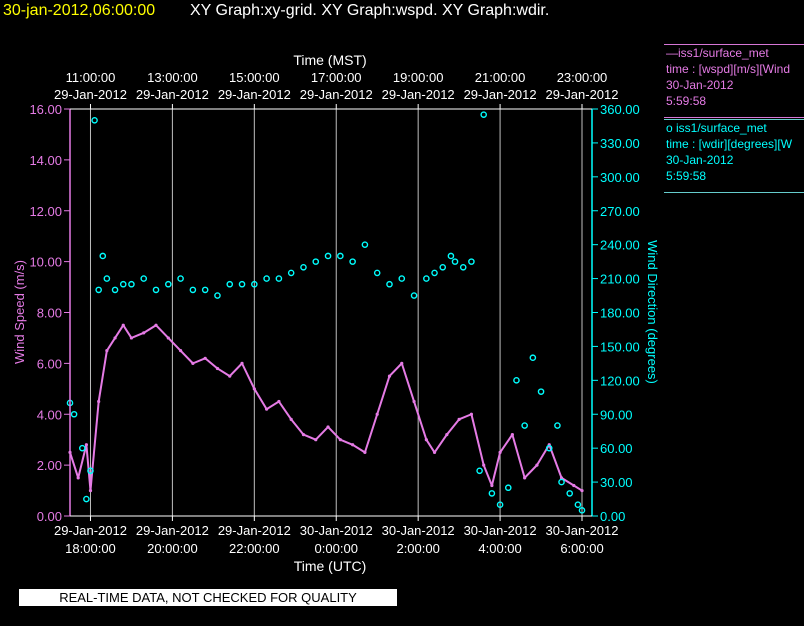 The width and height of the screenshot is (804, 626). Describe the element at coordinates (686, 101) in the screenshot. I see `legend-wspd-line4: 5:59:58` at that location.